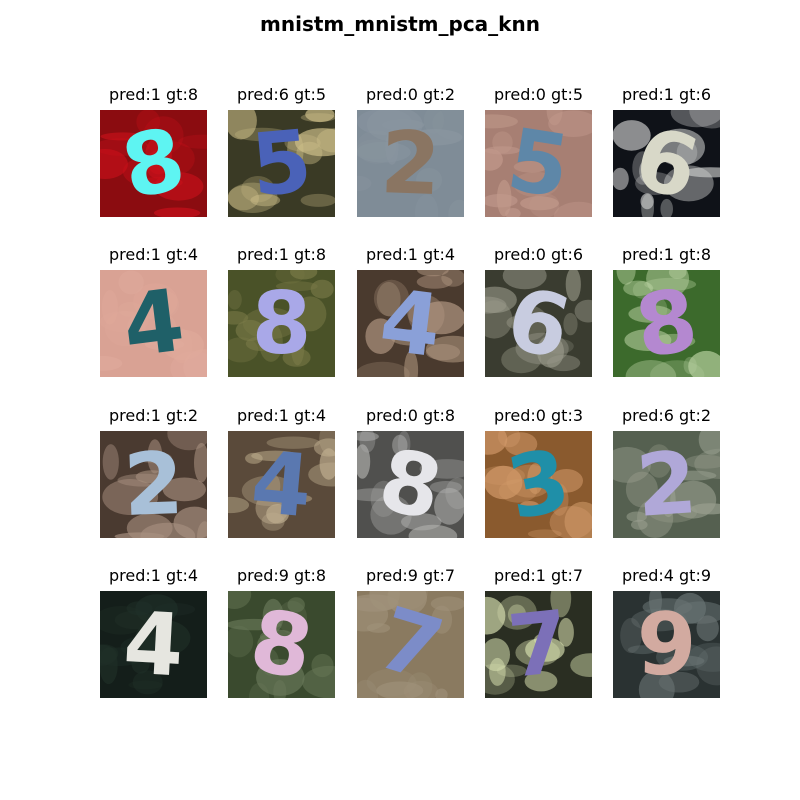  I want to click on sample-caption: pred:9 gt:8, so click(281, 575).